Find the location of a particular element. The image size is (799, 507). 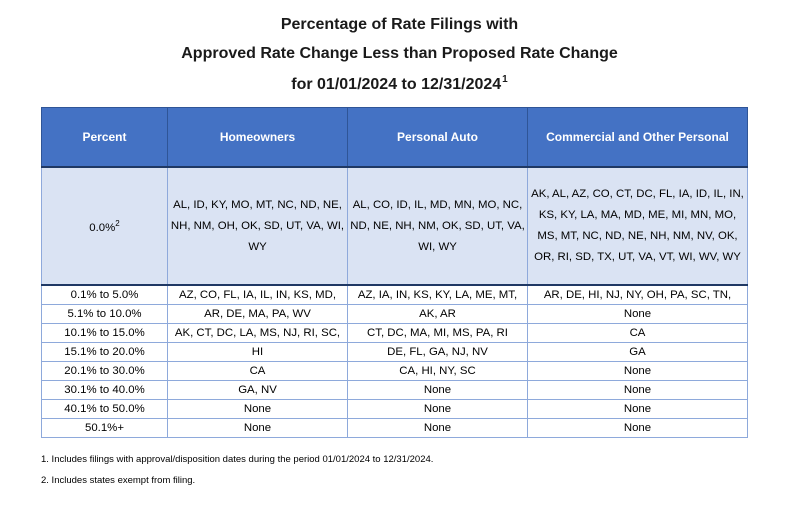

table-row: 40.1% to 50.0% None None None is located at coordinates (394, 409).